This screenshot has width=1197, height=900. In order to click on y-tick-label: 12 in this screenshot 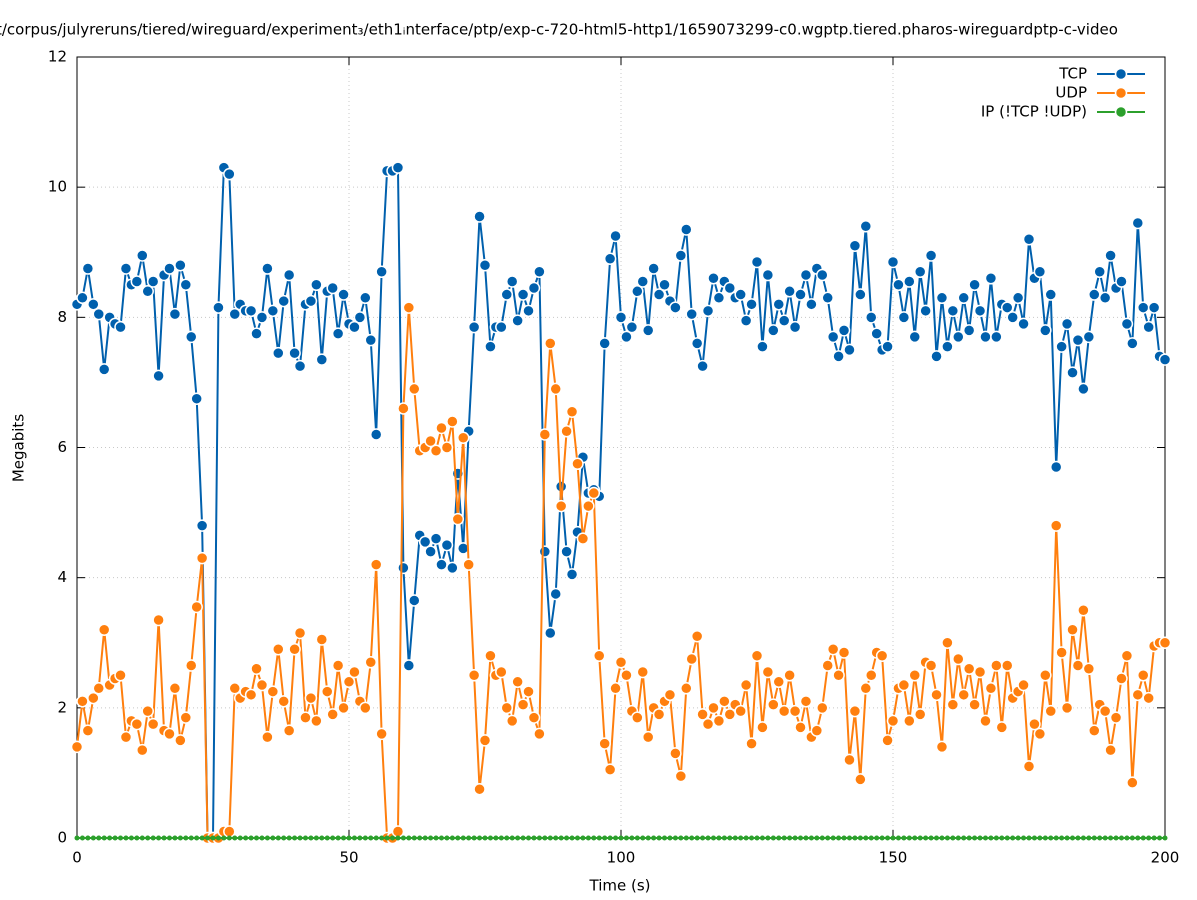, I will do `click(57, 57)`.